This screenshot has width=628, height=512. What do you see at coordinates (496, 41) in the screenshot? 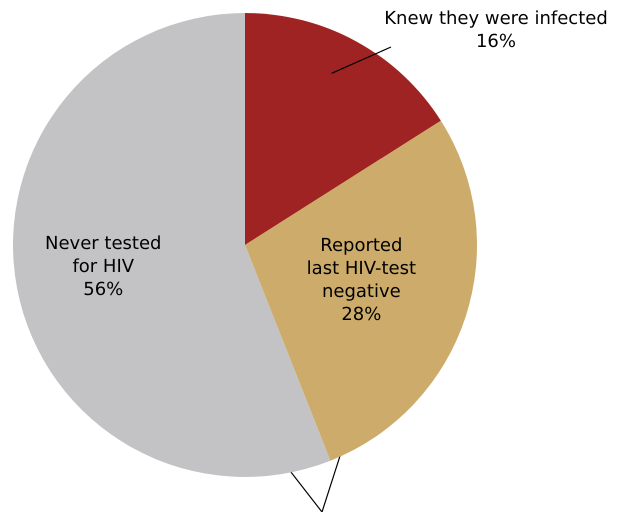
I see `data-label: 16%` at bounding box center [496, 41].